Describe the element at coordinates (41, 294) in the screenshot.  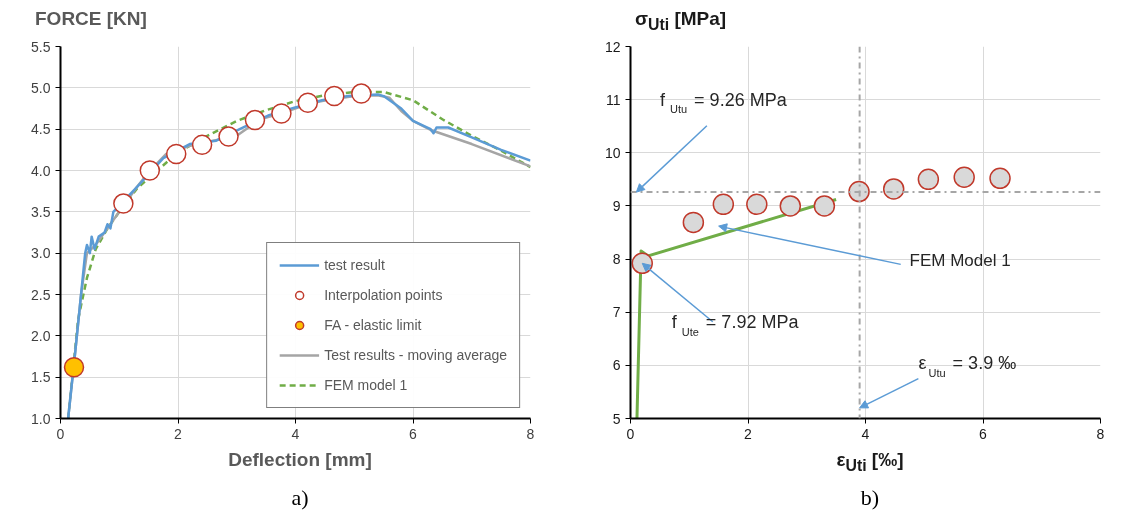
I see `y-tick-label: 2.5` at that location.